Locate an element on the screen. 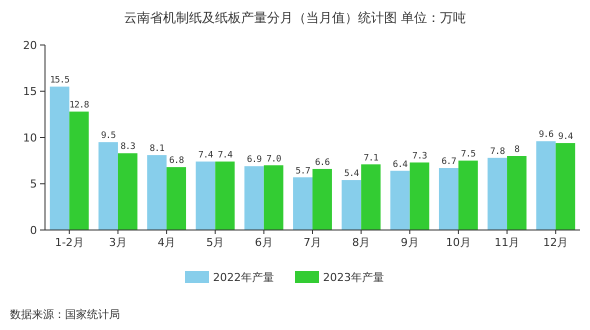 Image resolution: width=590 pixels, height=330 pixels. data-label: 6.8 is located at coordinates (176, 161).